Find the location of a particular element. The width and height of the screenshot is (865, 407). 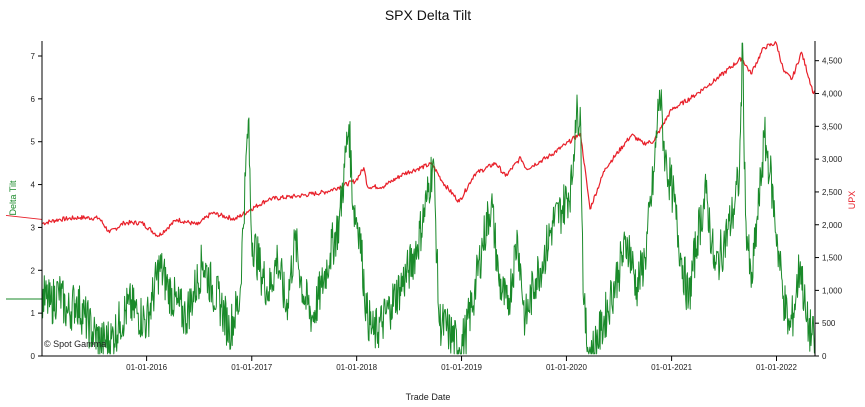

y-right-tick-label: 4,500 is located at coordinates (832, 61).